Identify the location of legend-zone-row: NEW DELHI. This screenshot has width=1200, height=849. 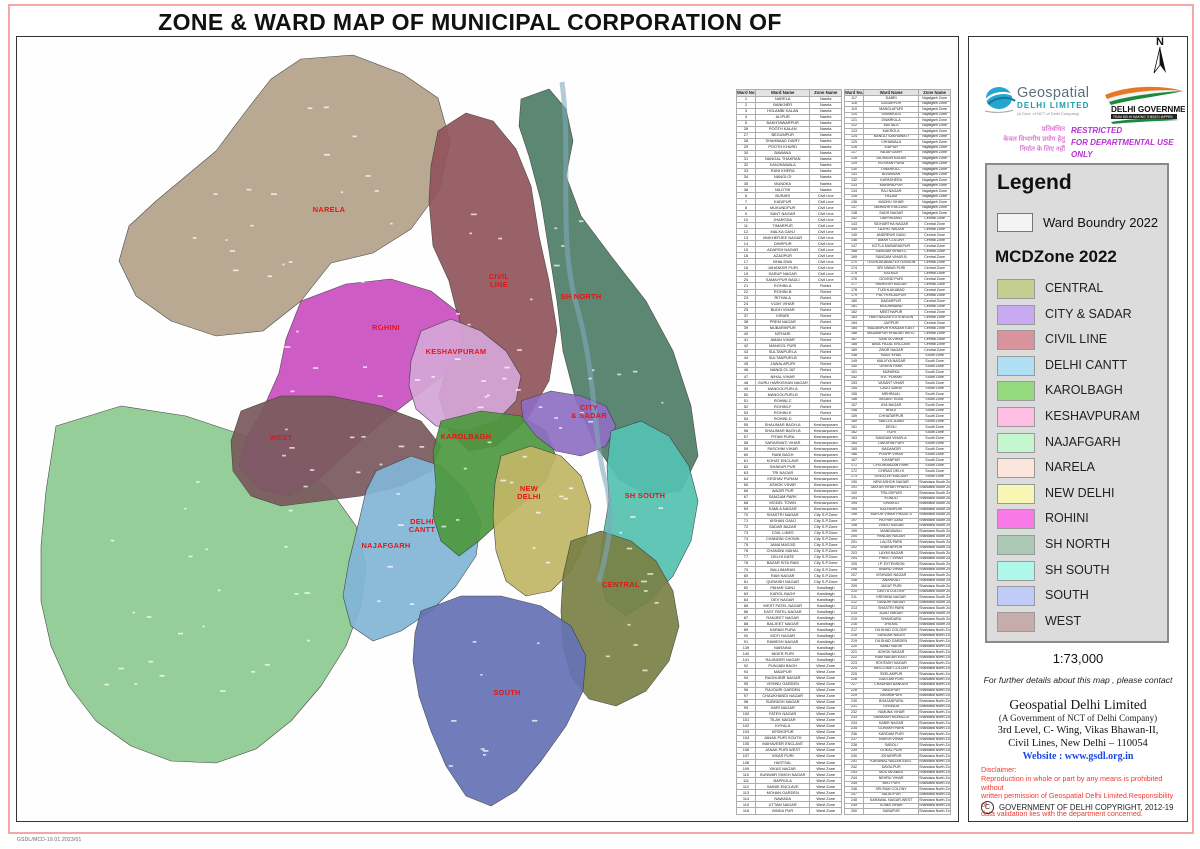
(1079, 495).